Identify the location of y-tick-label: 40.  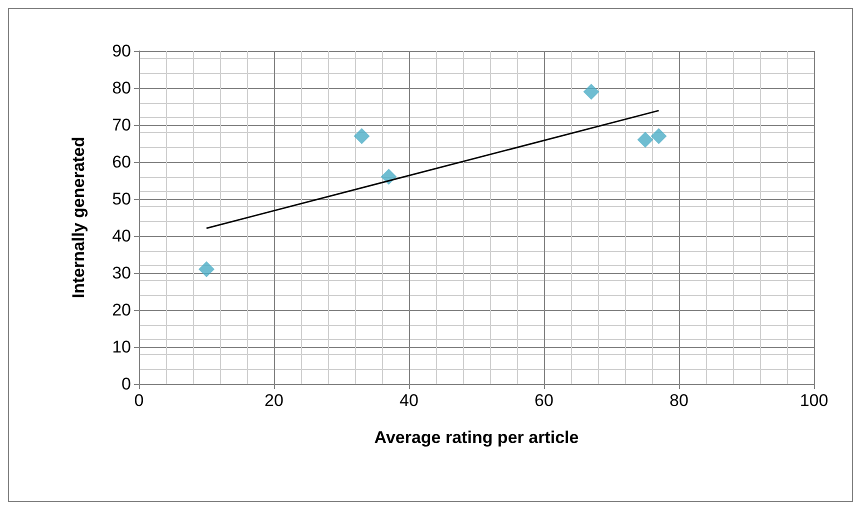
(121, 236).